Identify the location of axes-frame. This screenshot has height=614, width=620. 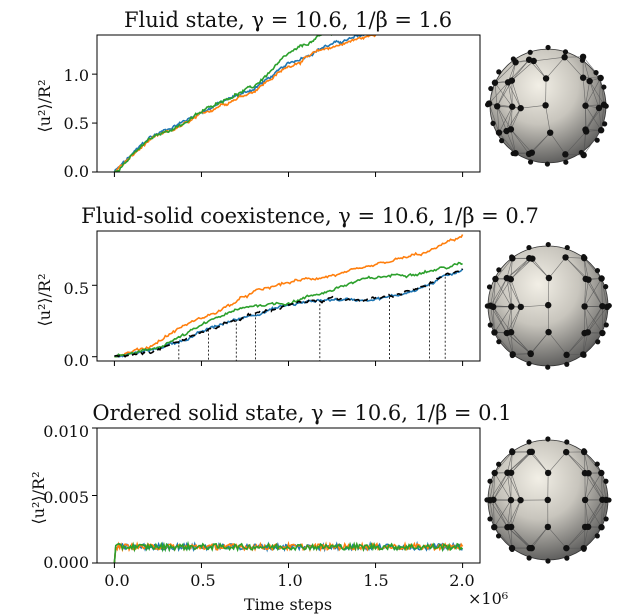
(288, 296).